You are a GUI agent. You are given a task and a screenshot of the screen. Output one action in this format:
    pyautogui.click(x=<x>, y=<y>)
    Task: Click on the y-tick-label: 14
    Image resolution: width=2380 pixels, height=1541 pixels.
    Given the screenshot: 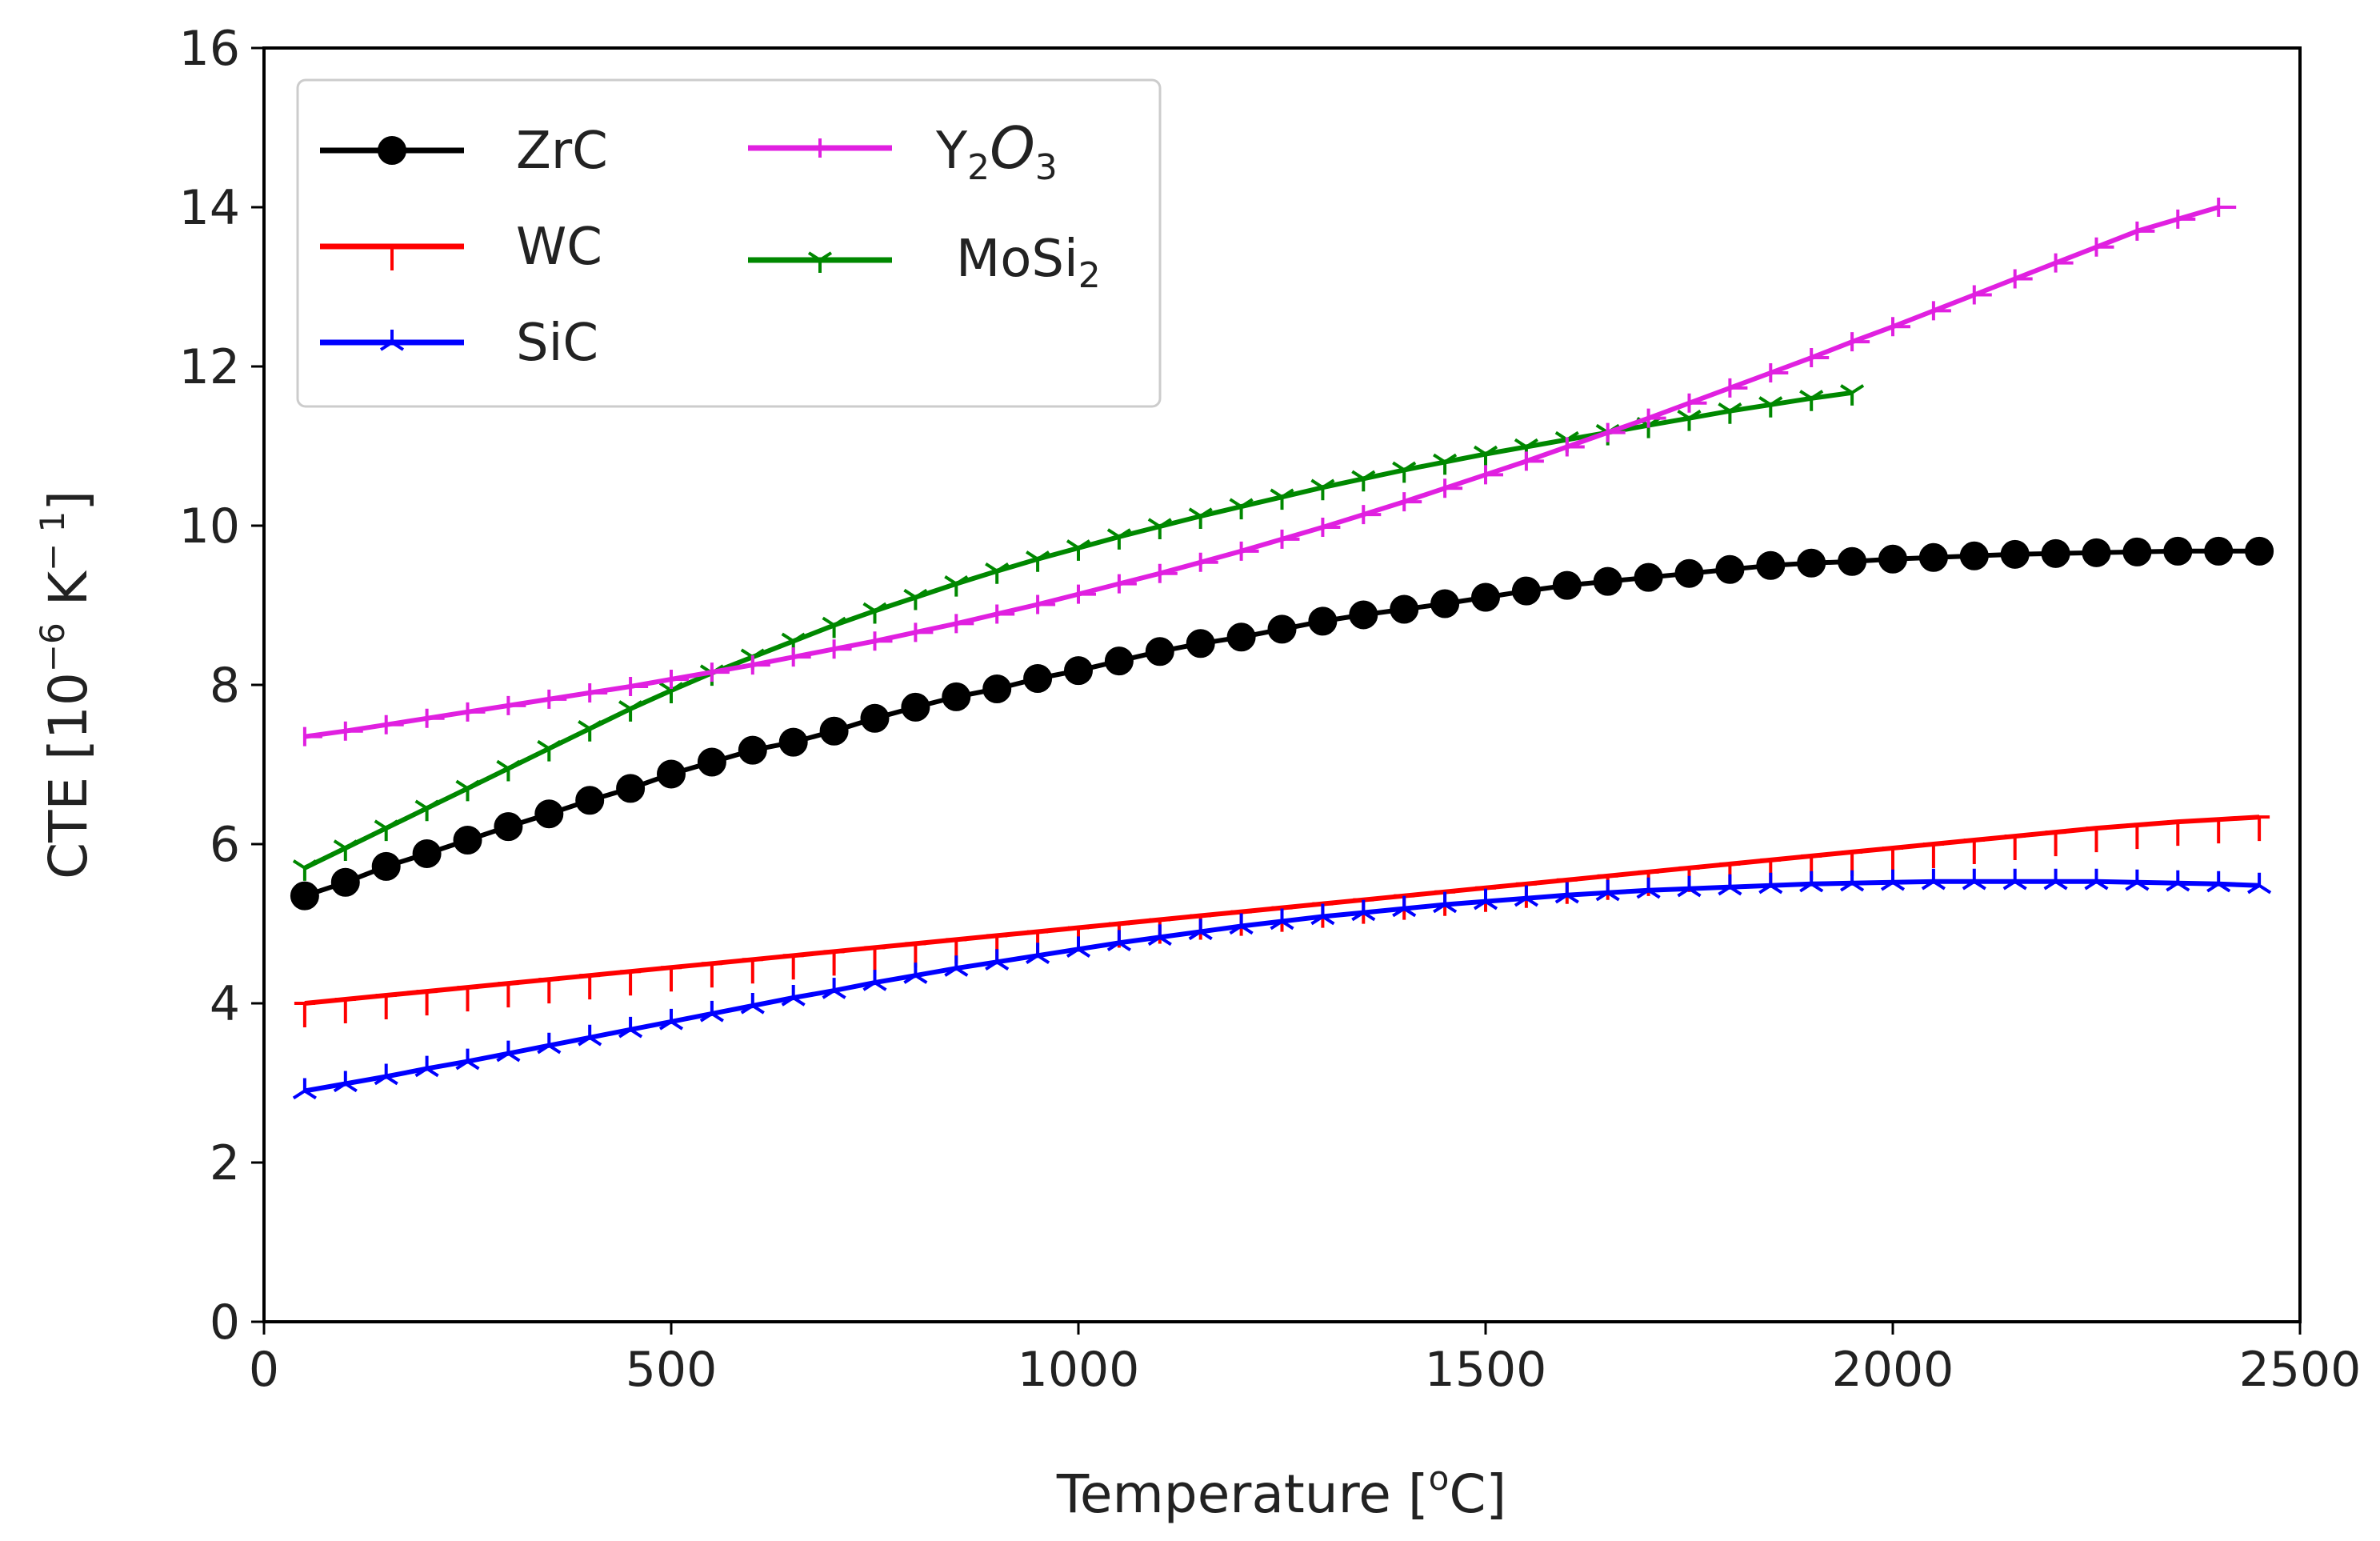 What is the action you would take?
    pyautogui.click(x=209, y=208)
    